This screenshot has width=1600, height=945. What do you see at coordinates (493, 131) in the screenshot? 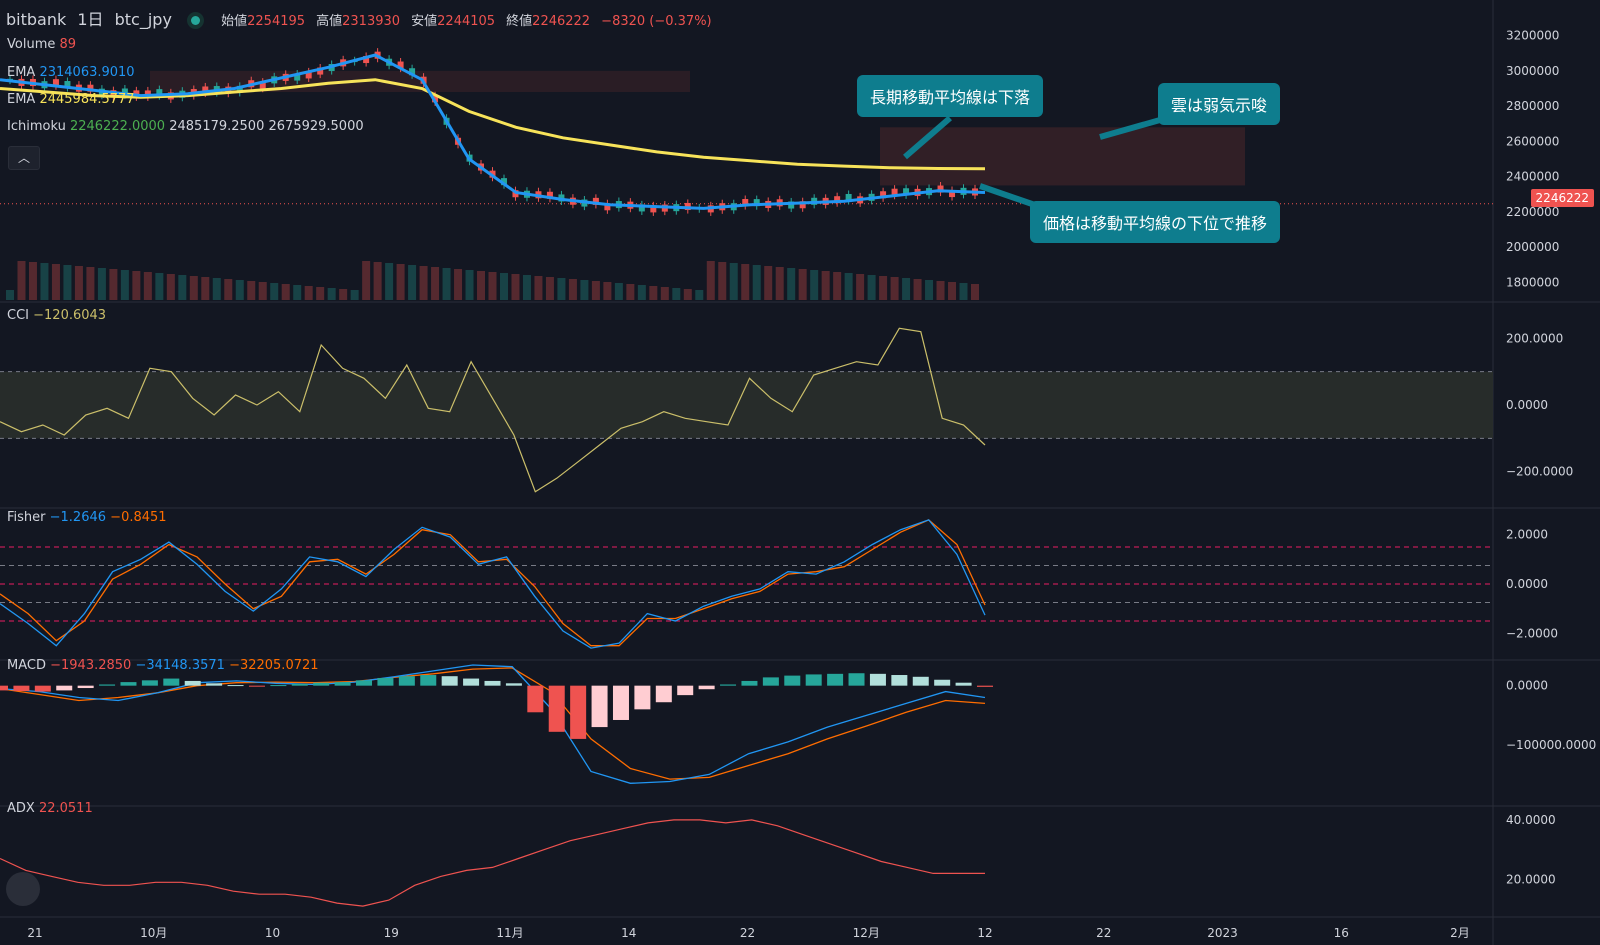
I see `ema-short-line` at bounding box center [493, 131].